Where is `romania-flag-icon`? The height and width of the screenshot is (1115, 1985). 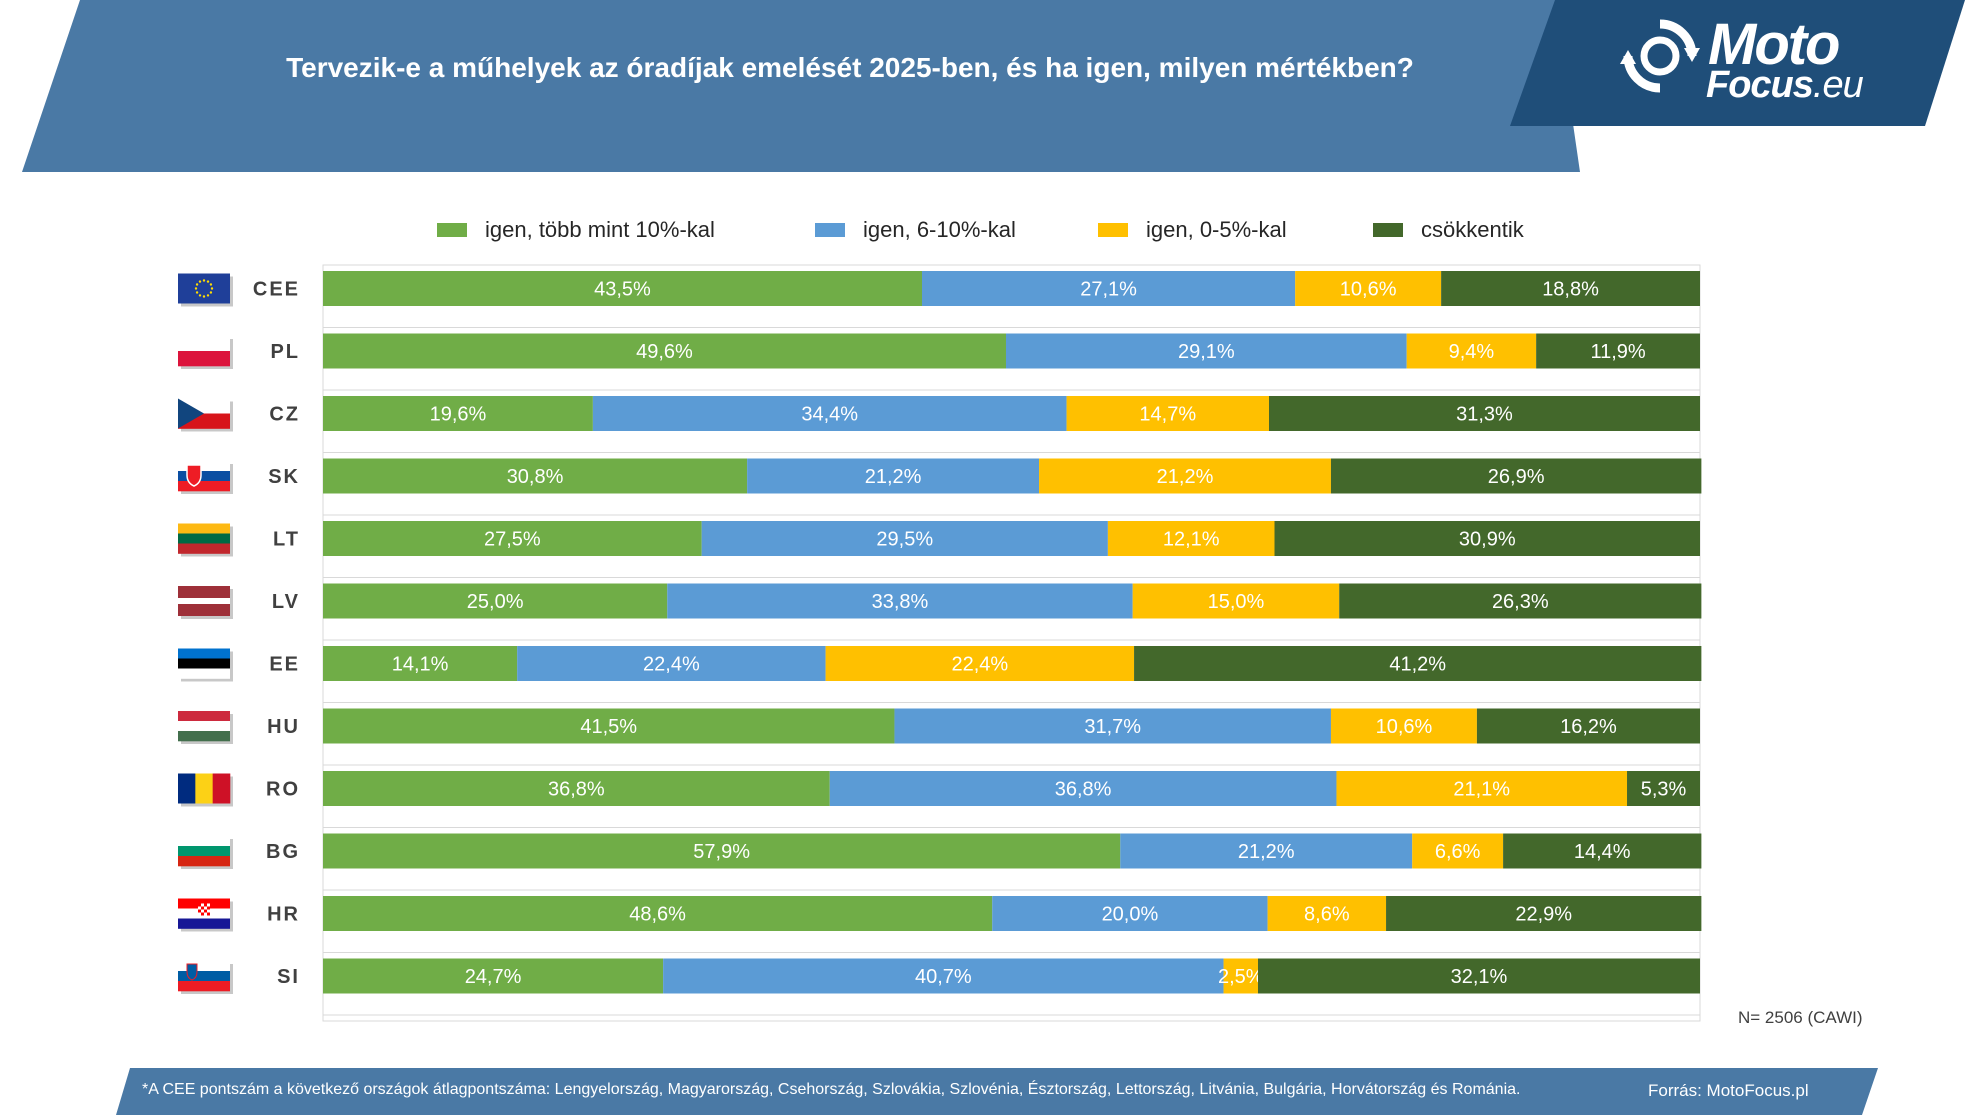
romania-flag-icon is located at coordinates (205, 790).